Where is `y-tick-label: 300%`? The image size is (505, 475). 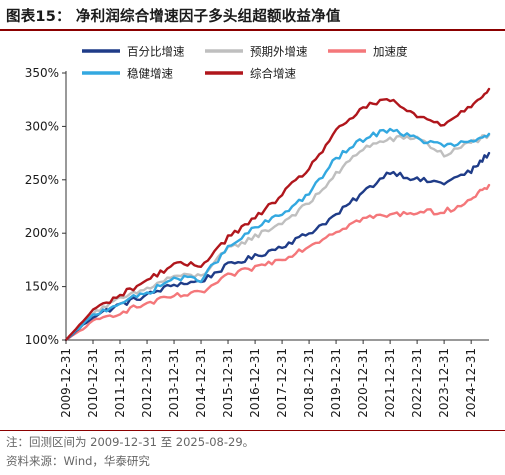 y-tick-label: 300% is located at coordinates (42, 126).